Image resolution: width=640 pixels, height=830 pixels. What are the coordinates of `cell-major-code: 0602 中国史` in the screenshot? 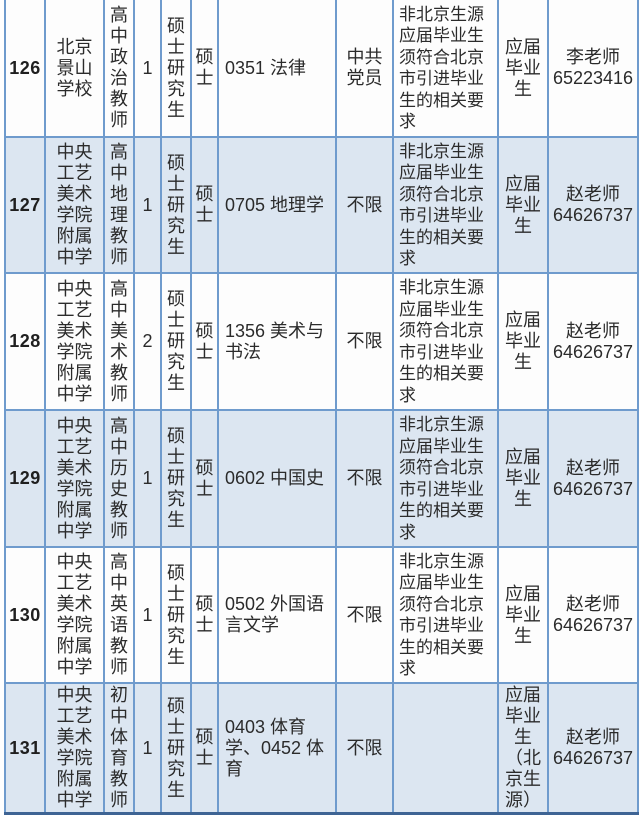 It's located at (277, 478).